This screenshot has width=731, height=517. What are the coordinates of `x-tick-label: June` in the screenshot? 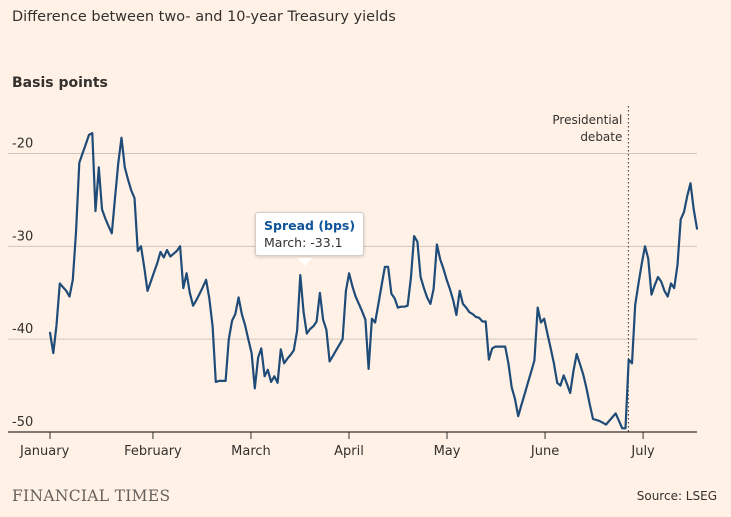 It's located at (544, 451).